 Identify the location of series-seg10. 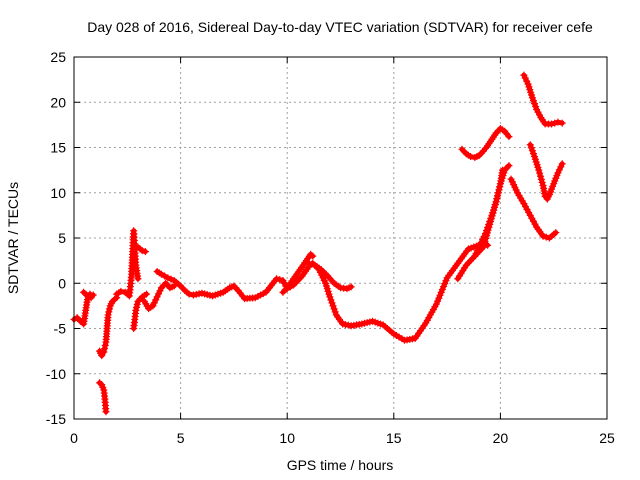
(298, 273).